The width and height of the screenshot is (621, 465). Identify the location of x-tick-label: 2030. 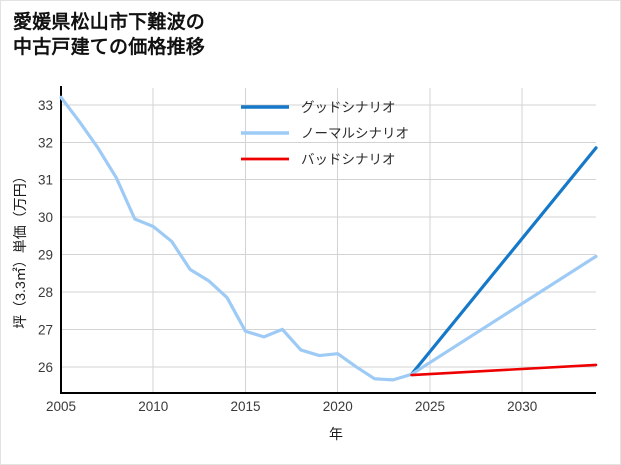
(522, 406).